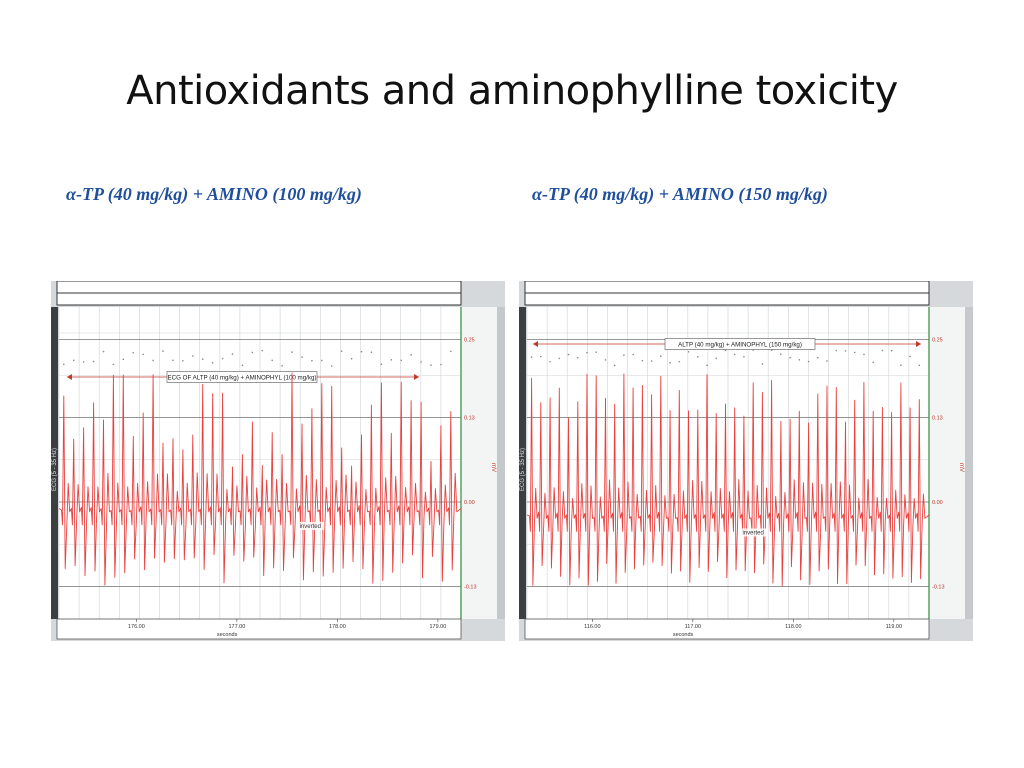  I want to click on right-strip, so click(479, 463).